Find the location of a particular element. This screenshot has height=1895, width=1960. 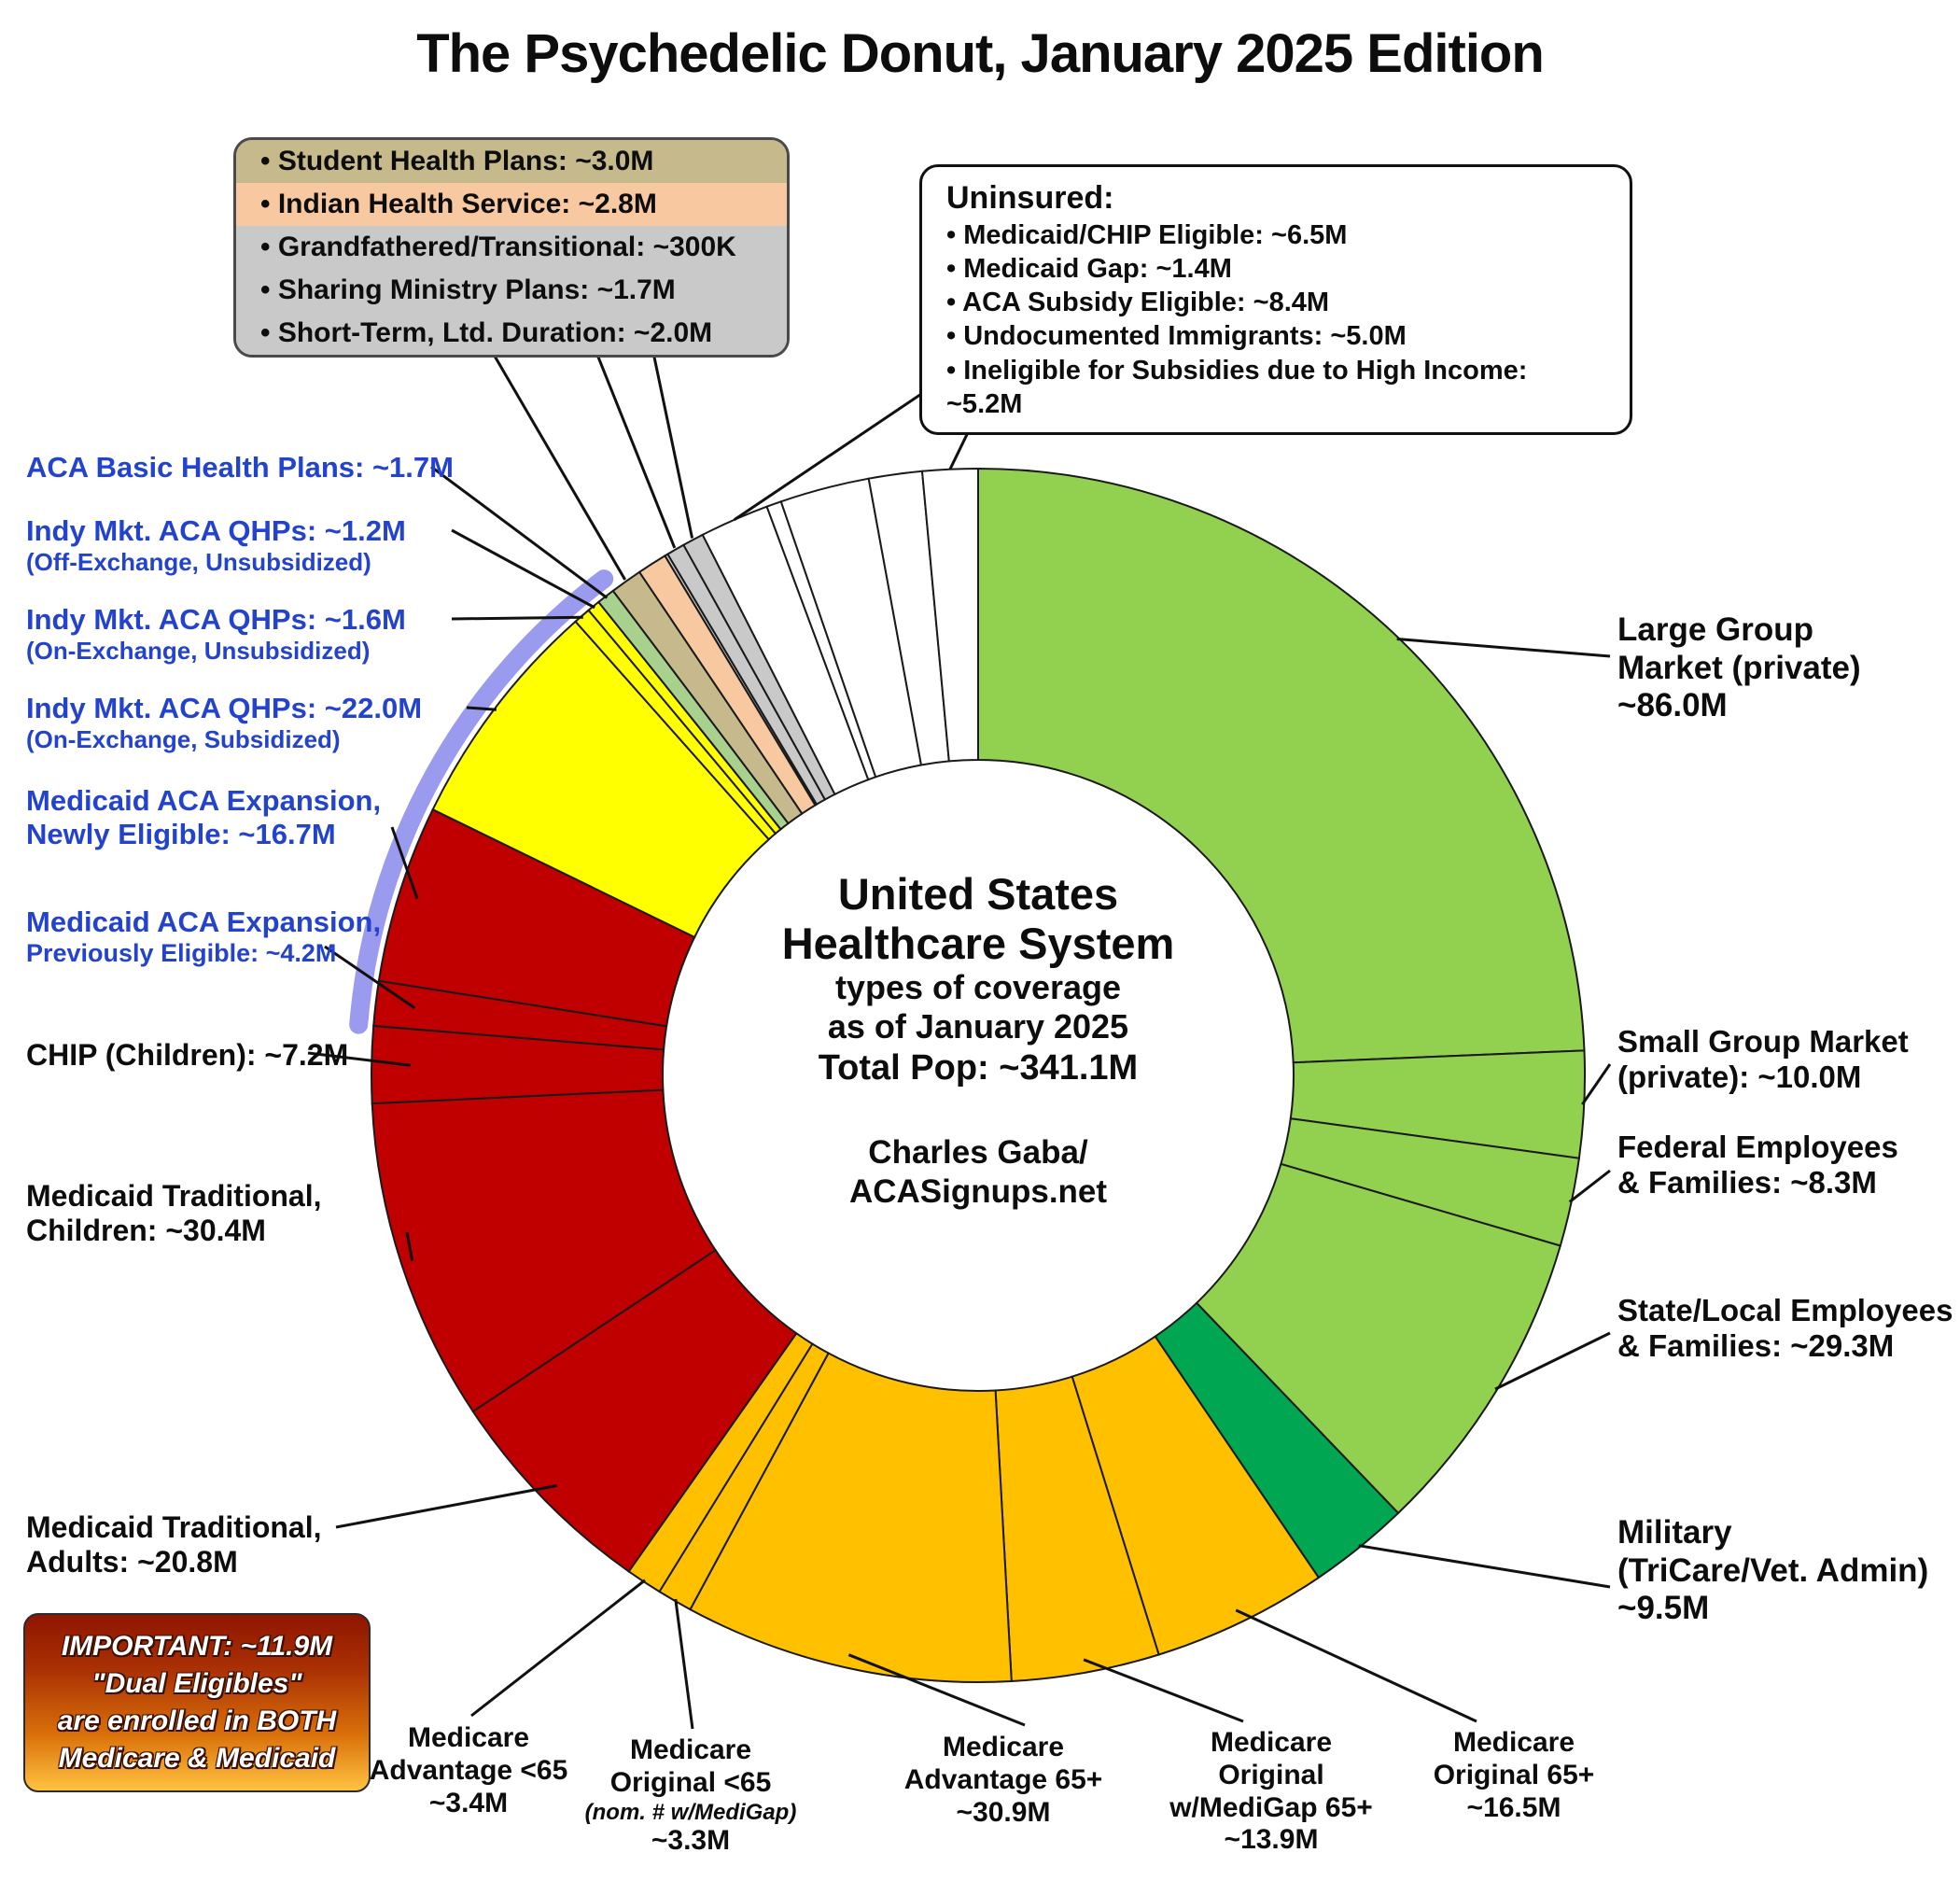

aca-highlight-arc is located at coordinates (481, 802).